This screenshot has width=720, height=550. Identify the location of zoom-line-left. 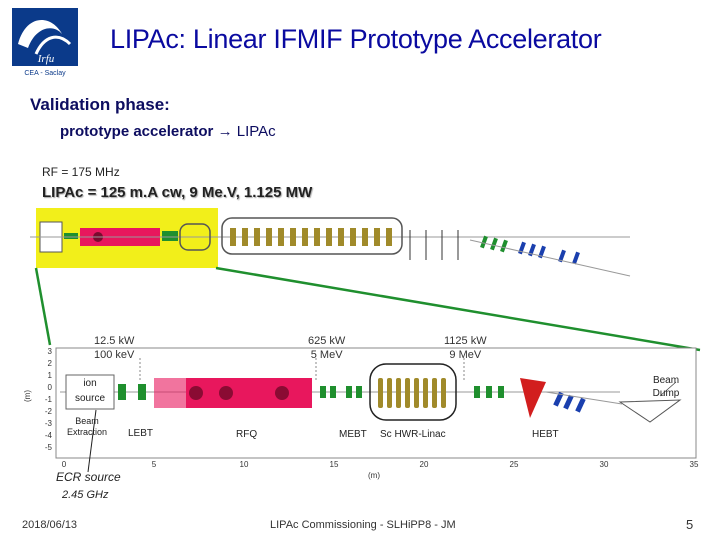
(43, 306).